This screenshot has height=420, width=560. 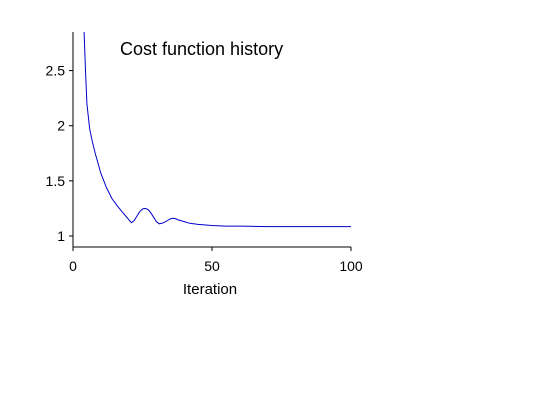 What do you see at coordinates (212, 266) in the screenshot?
I see `x-tick-label: 50` at bounding box center [212, 266].